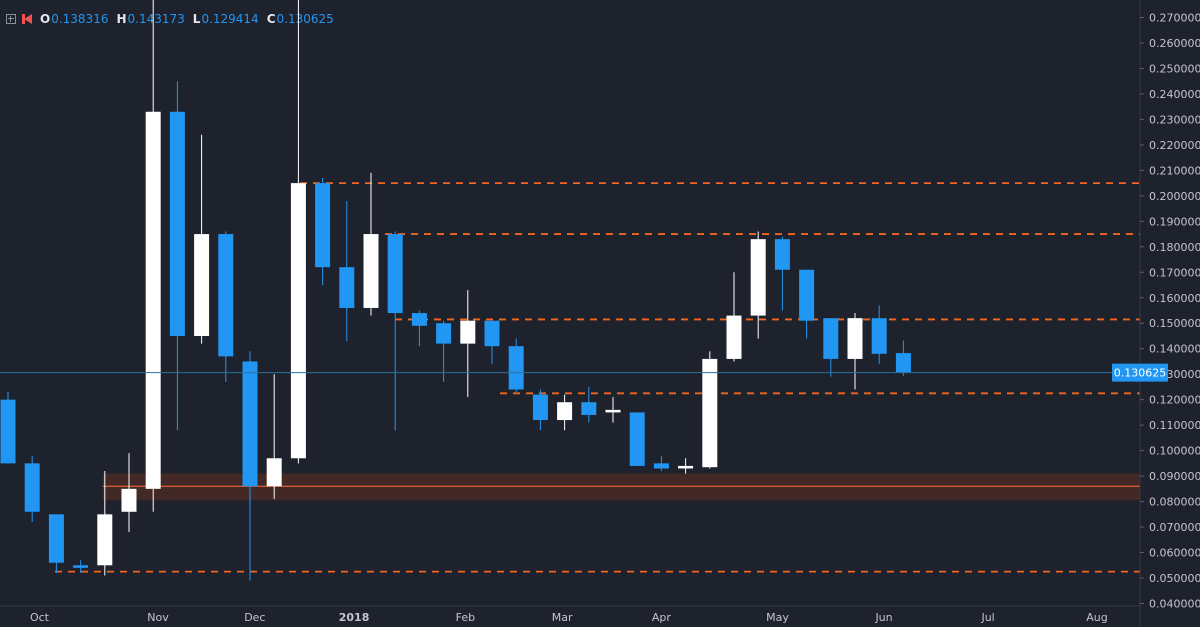  I want to click on current-price-label: 0.130625, so click(1140, 372).